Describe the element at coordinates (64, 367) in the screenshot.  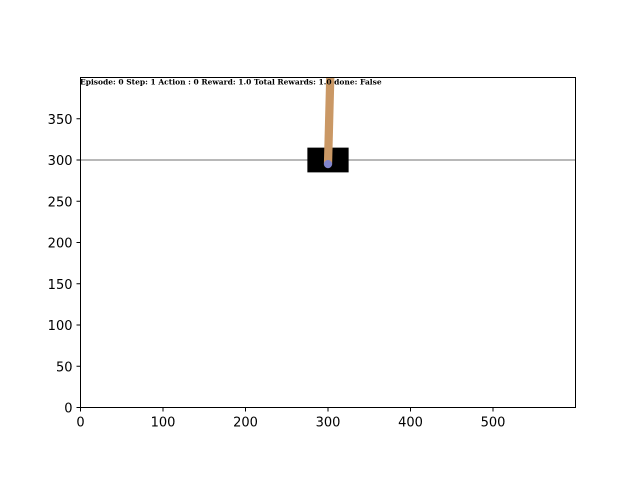
I see `y-tick-label: 50` at that location.